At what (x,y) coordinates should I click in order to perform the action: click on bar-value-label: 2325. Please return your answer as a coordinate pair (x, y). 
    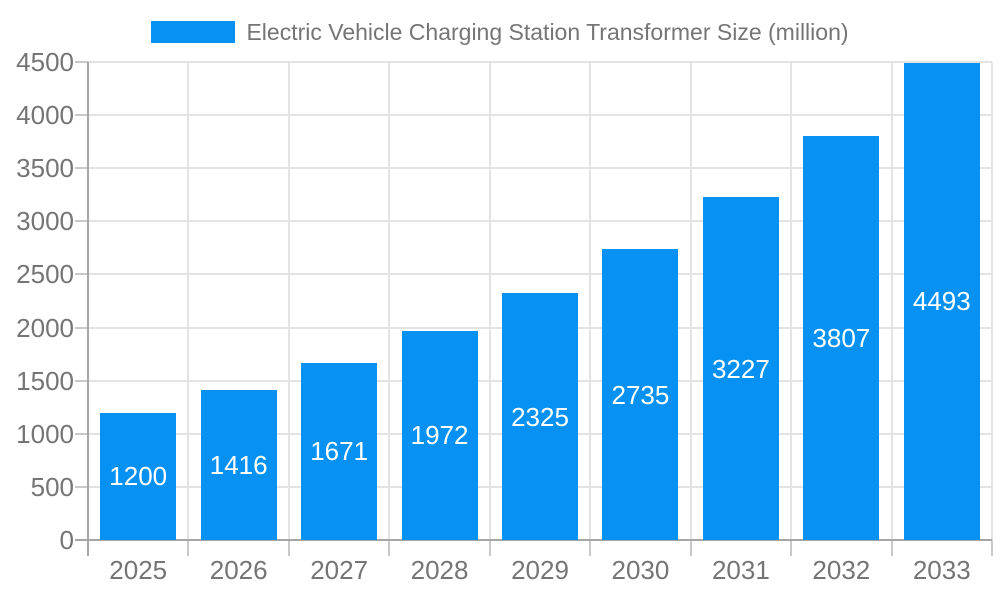
    Looking at the image, I should click on (540, 416).